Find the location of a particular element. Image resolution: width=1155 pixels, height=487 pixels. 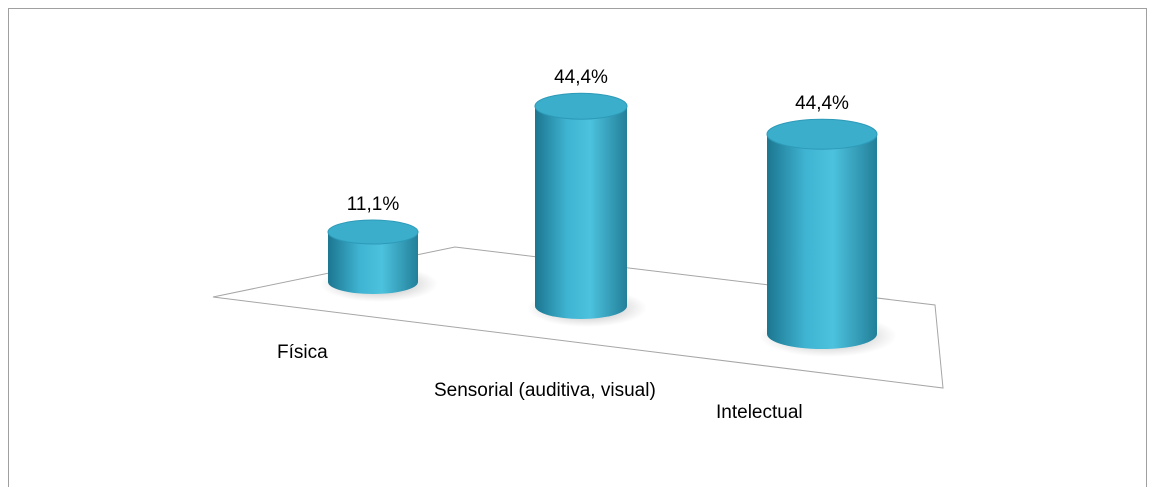

category-label: Intelectual is located at coordinates (759, 412).